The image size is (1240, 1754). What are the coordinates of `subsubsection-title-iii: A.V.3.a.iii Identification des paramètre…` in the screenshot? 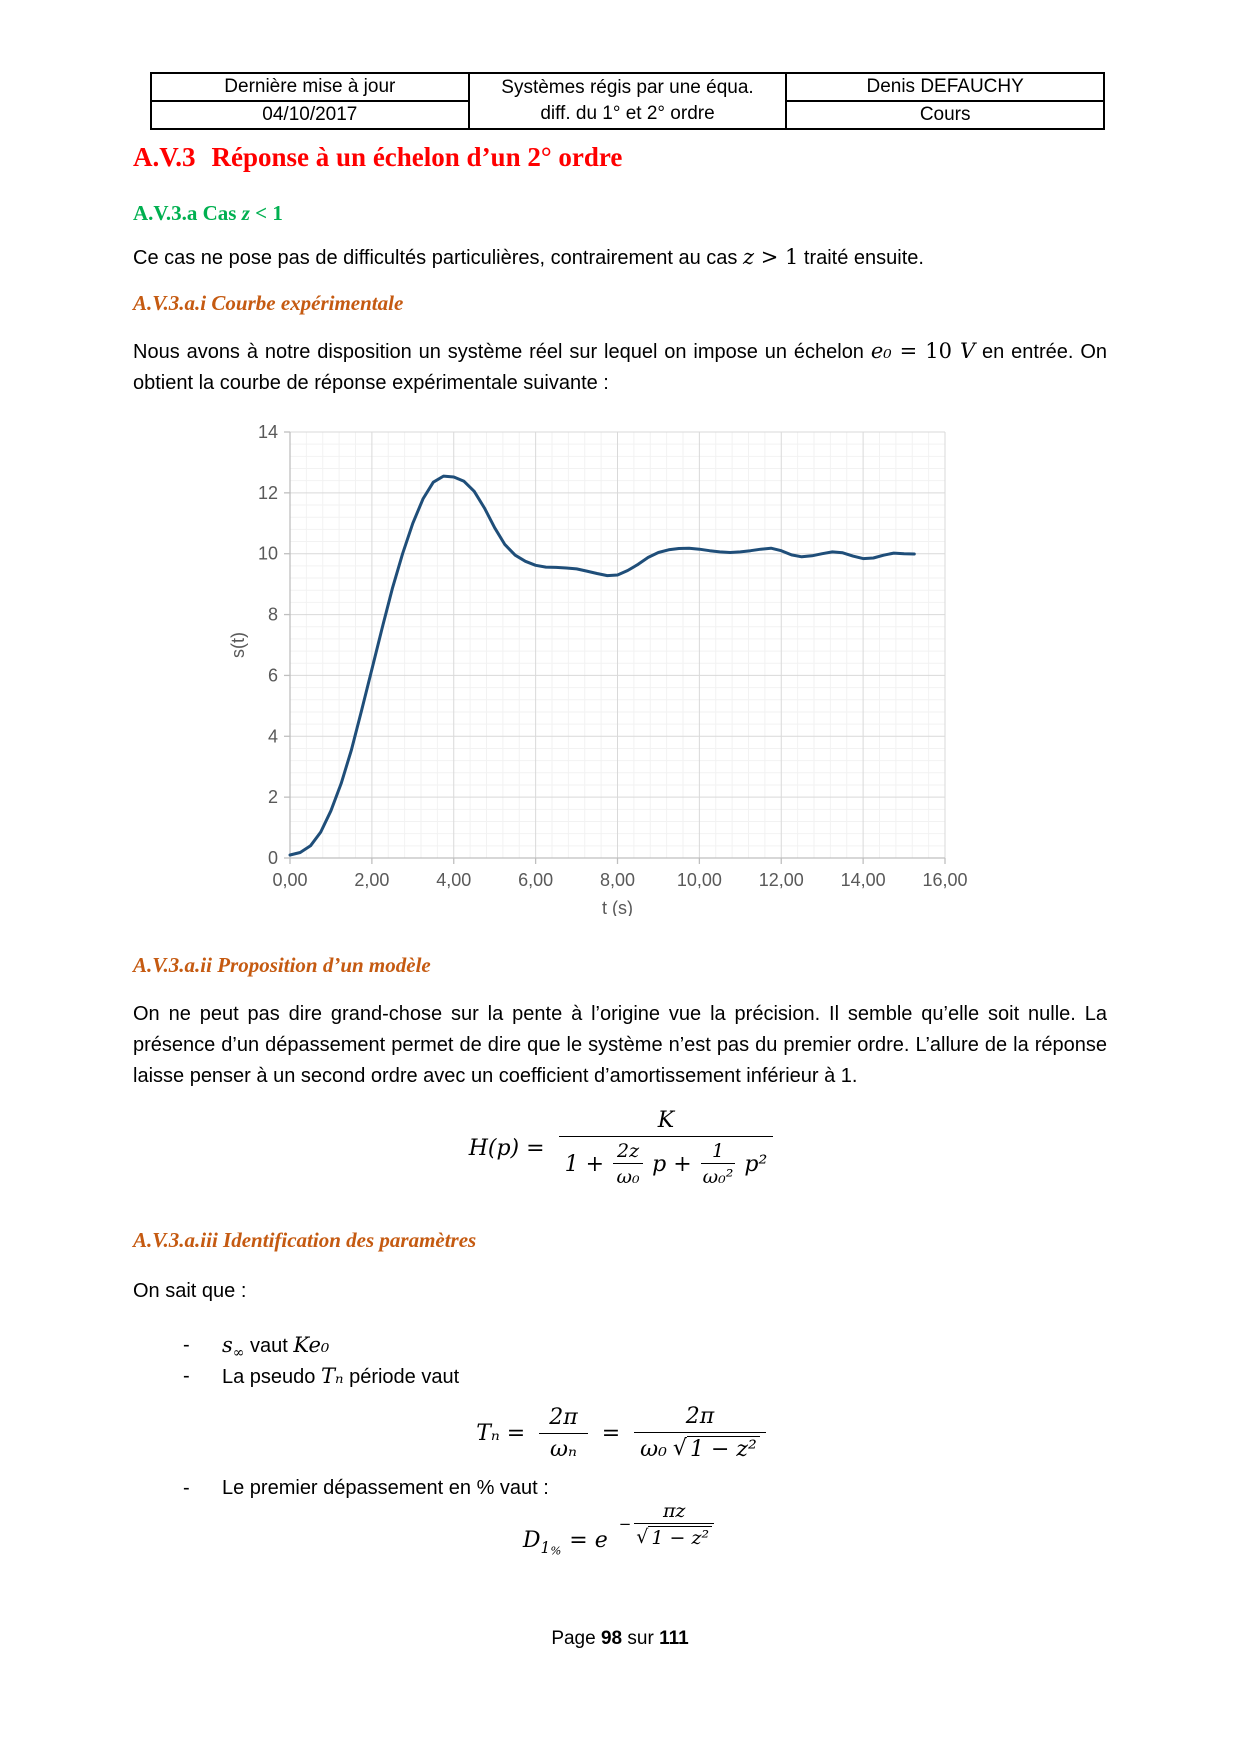 It's located at (305, 1240).